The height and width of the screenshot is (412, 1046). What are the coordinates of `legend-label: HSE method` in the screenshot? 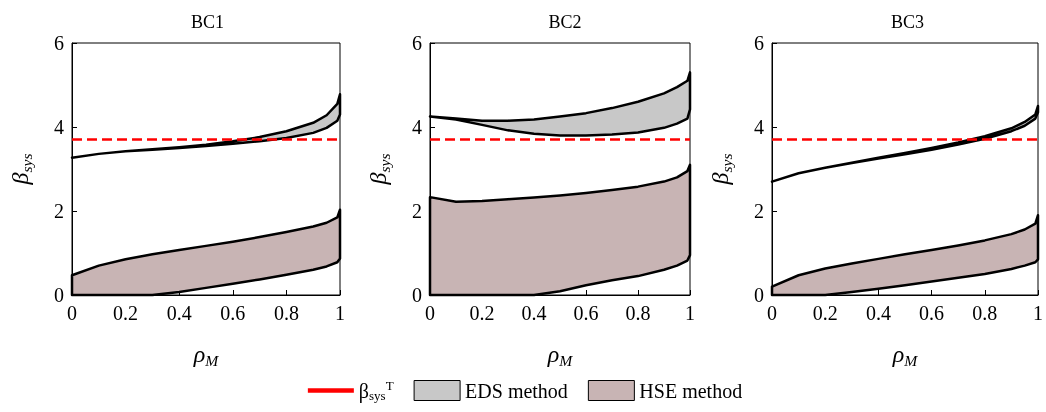 It's located at (691, 390).